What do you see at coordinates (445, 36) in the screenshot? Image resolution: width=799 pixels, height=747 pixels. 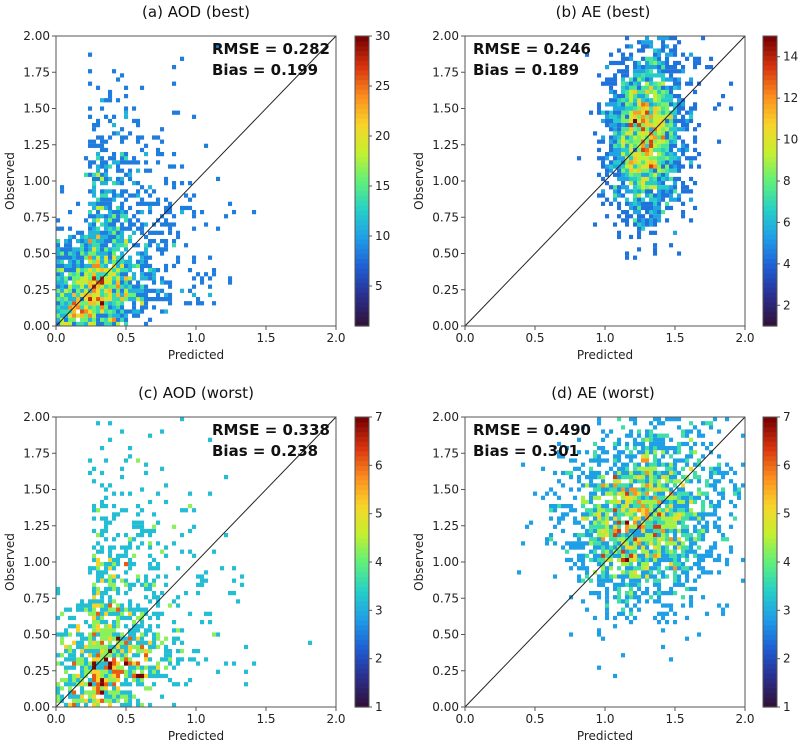 I see `y-tick-label: 2.00` at bounding box center [445, 36].